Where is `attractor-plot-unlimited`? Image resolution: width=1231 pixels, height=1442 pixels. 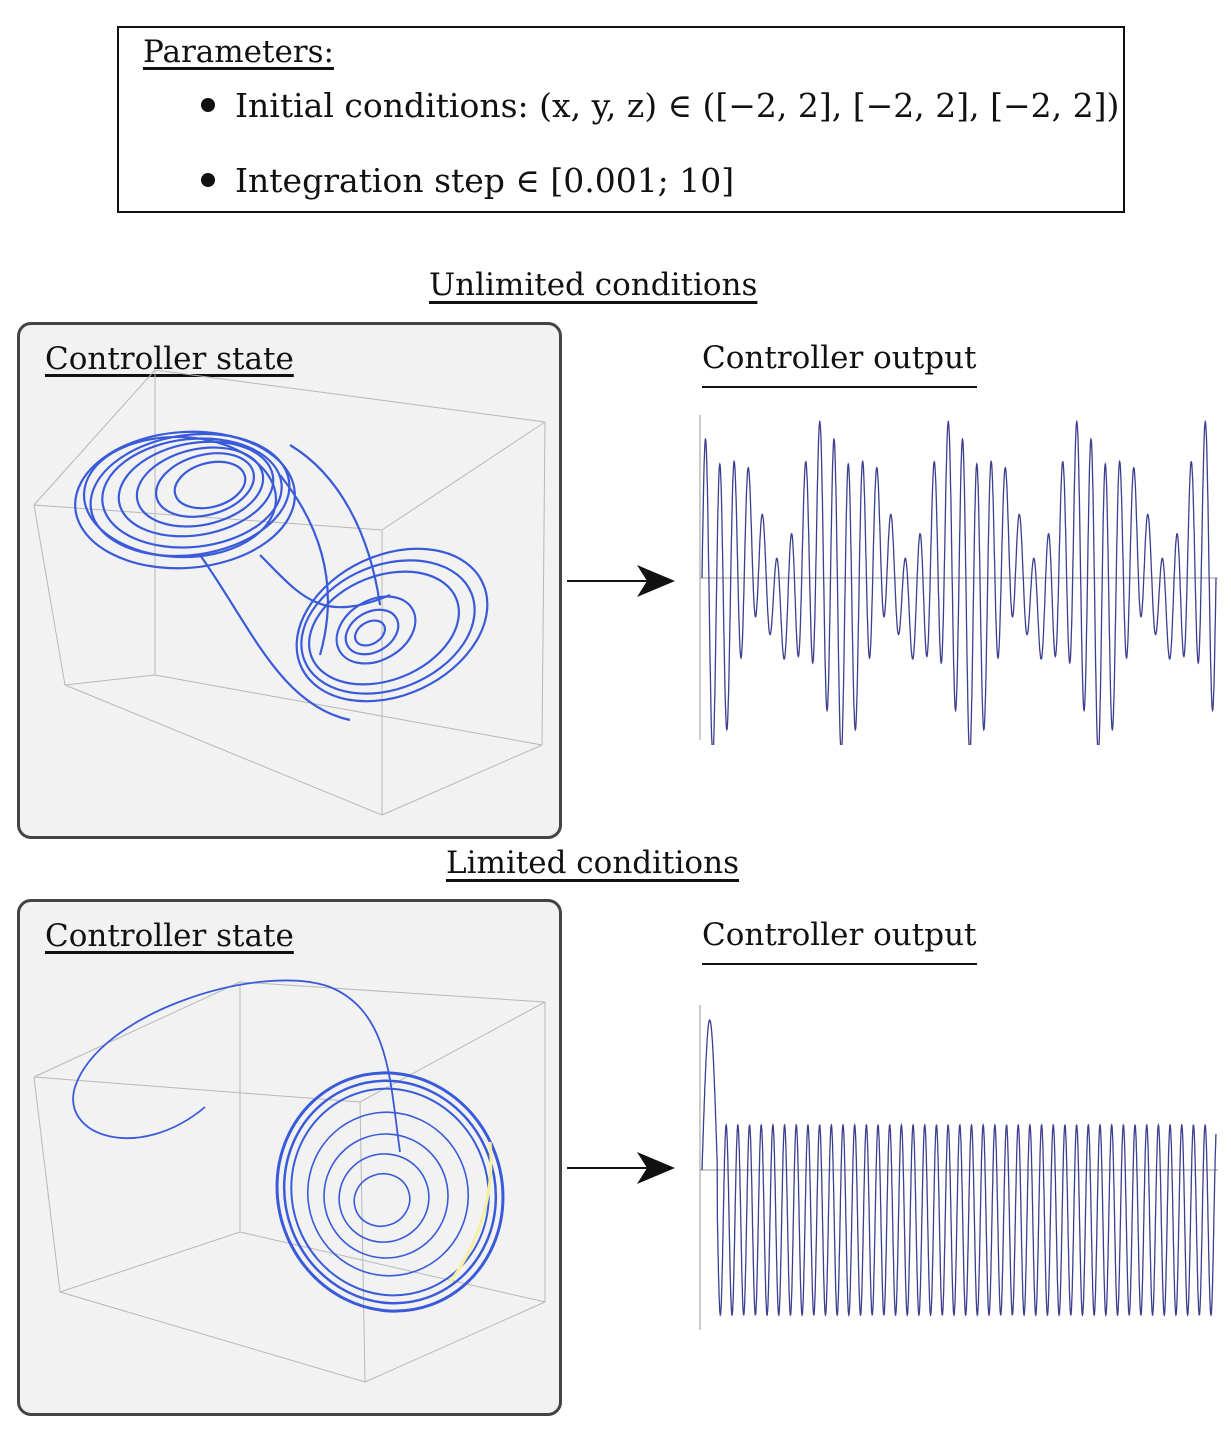 attractor-plot-unlimited is located at coordinates (289, 592).